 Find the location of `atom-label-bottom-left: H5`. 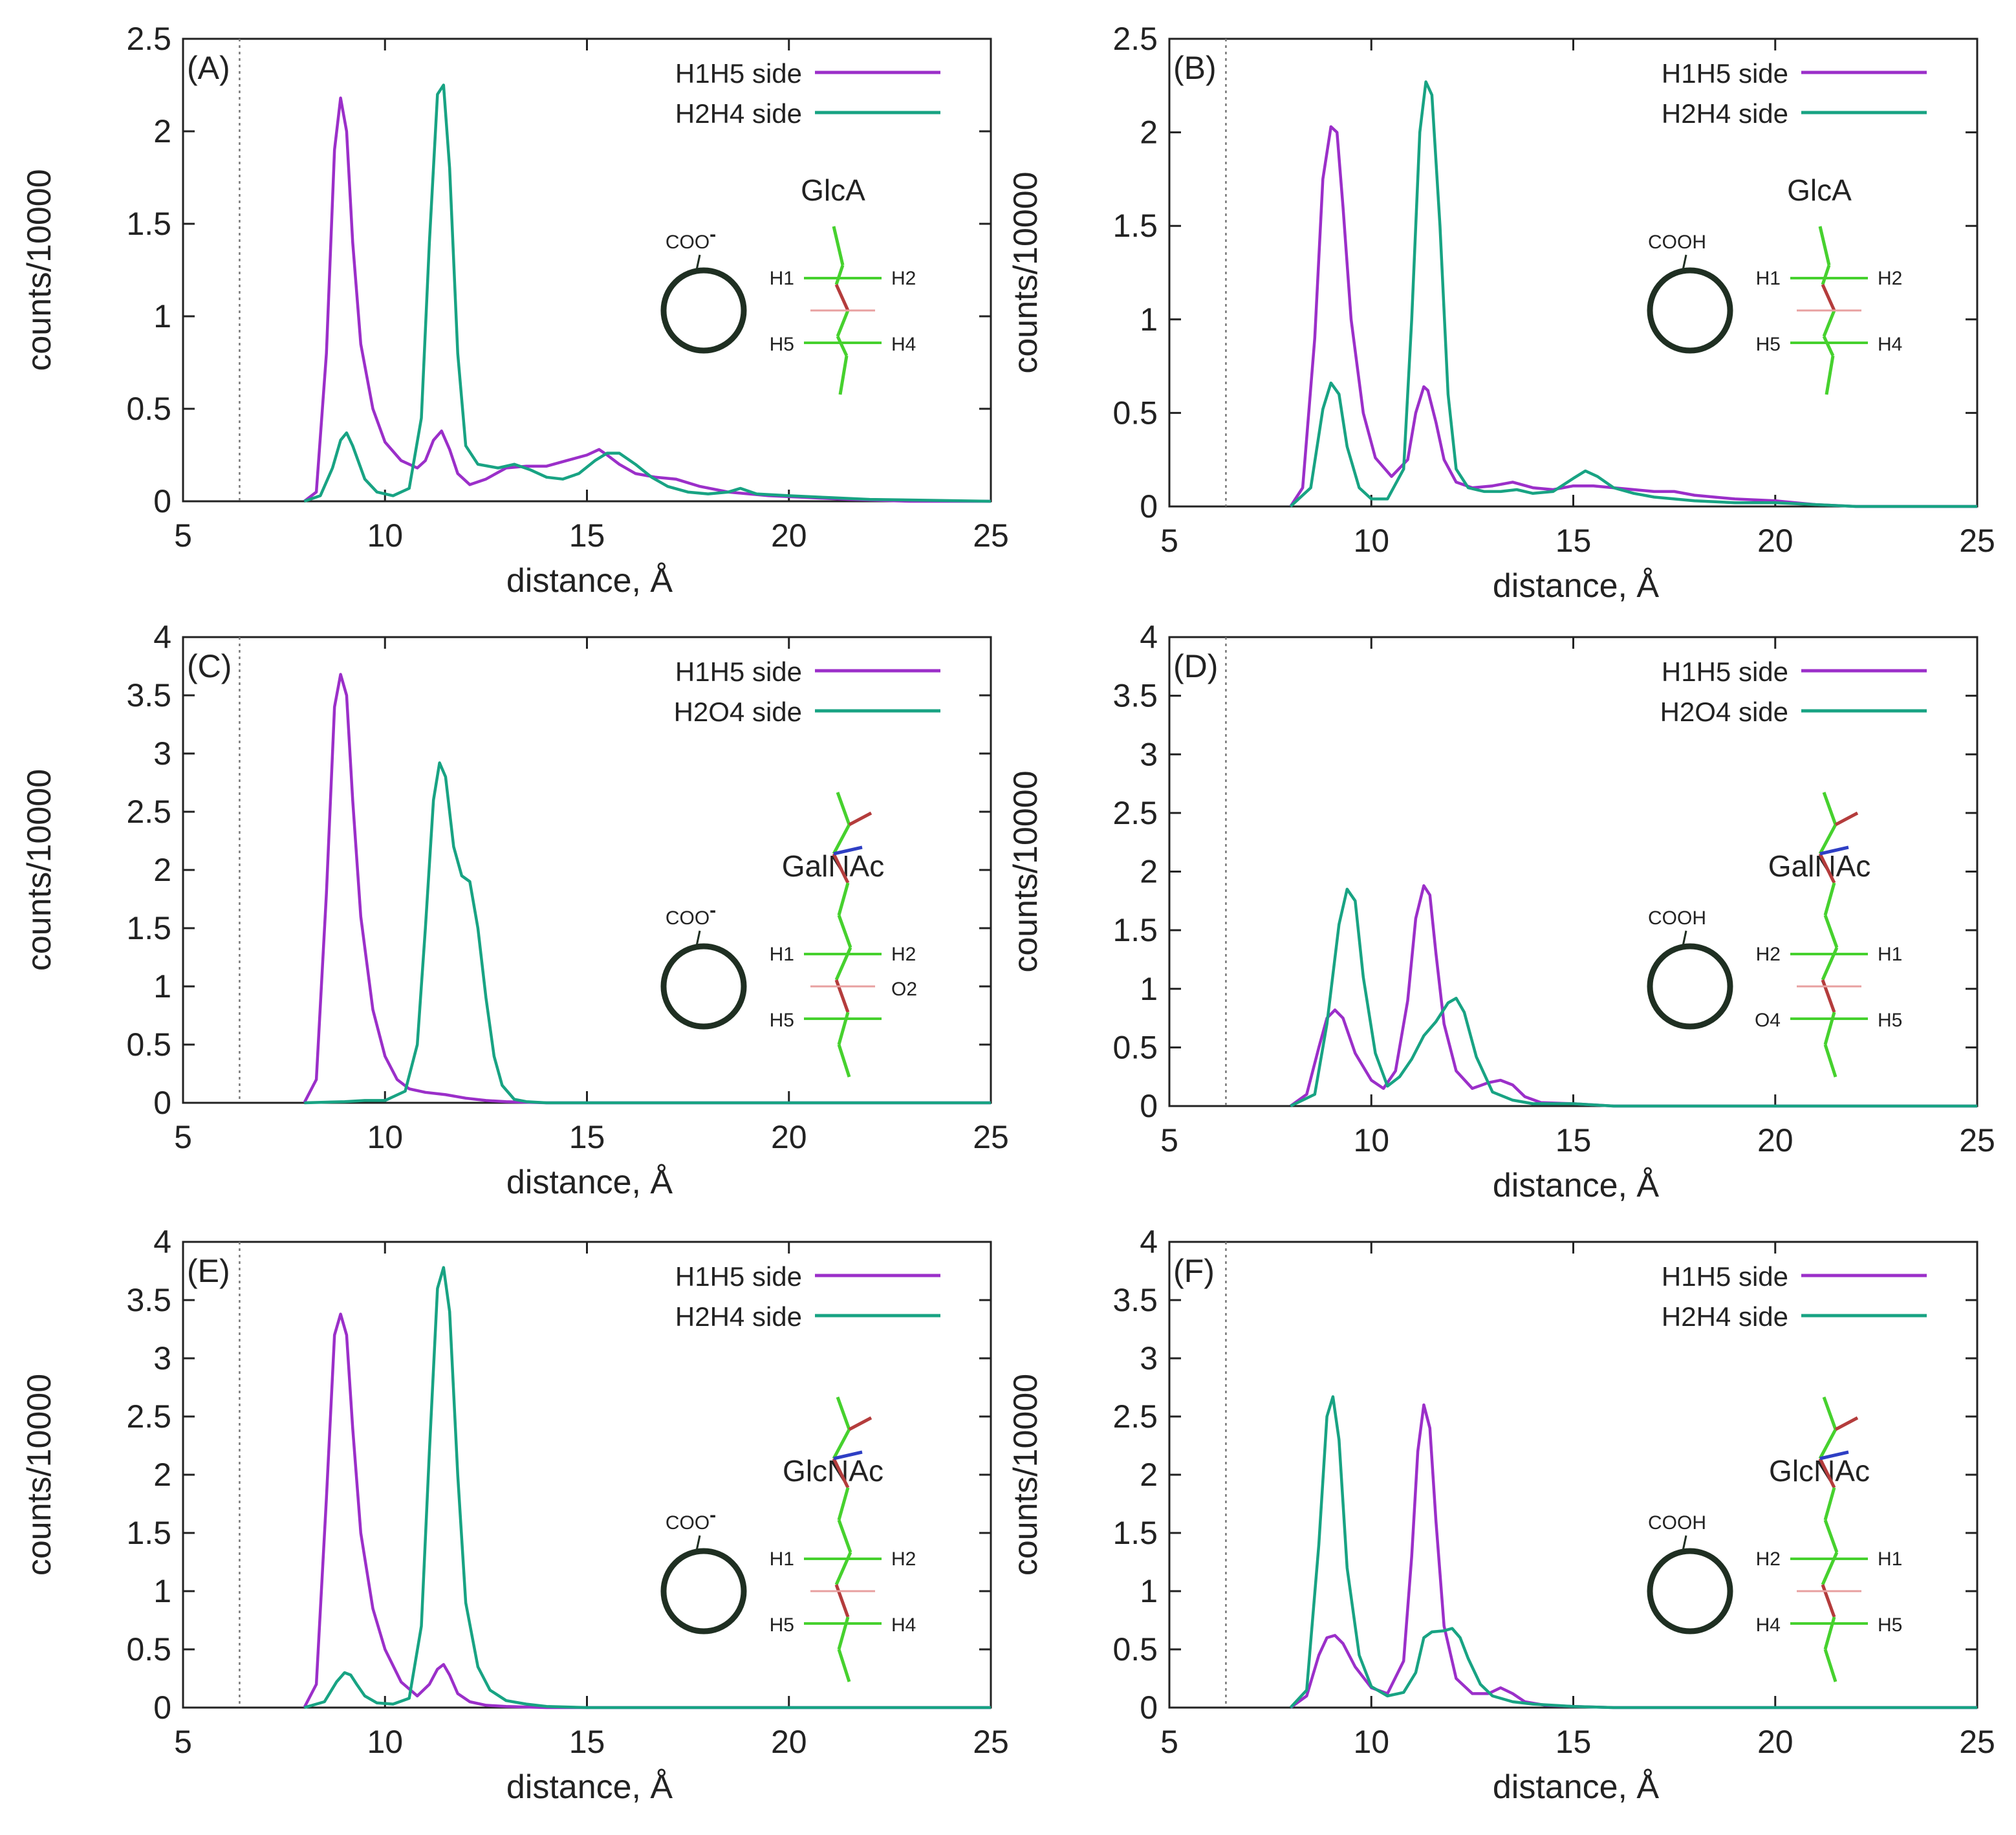

atom-label-bottom-left: H5 is located at coordinates (1768, 344).